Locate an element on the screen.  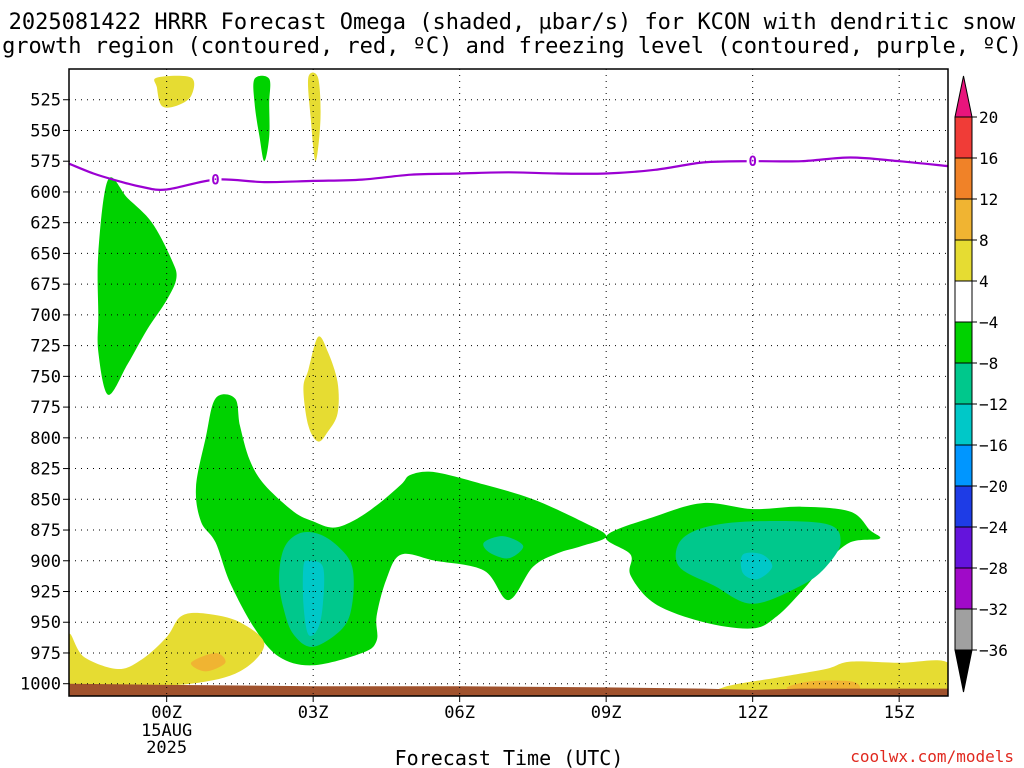
y-tick-label: 750 is located at coordinates (45, 377).